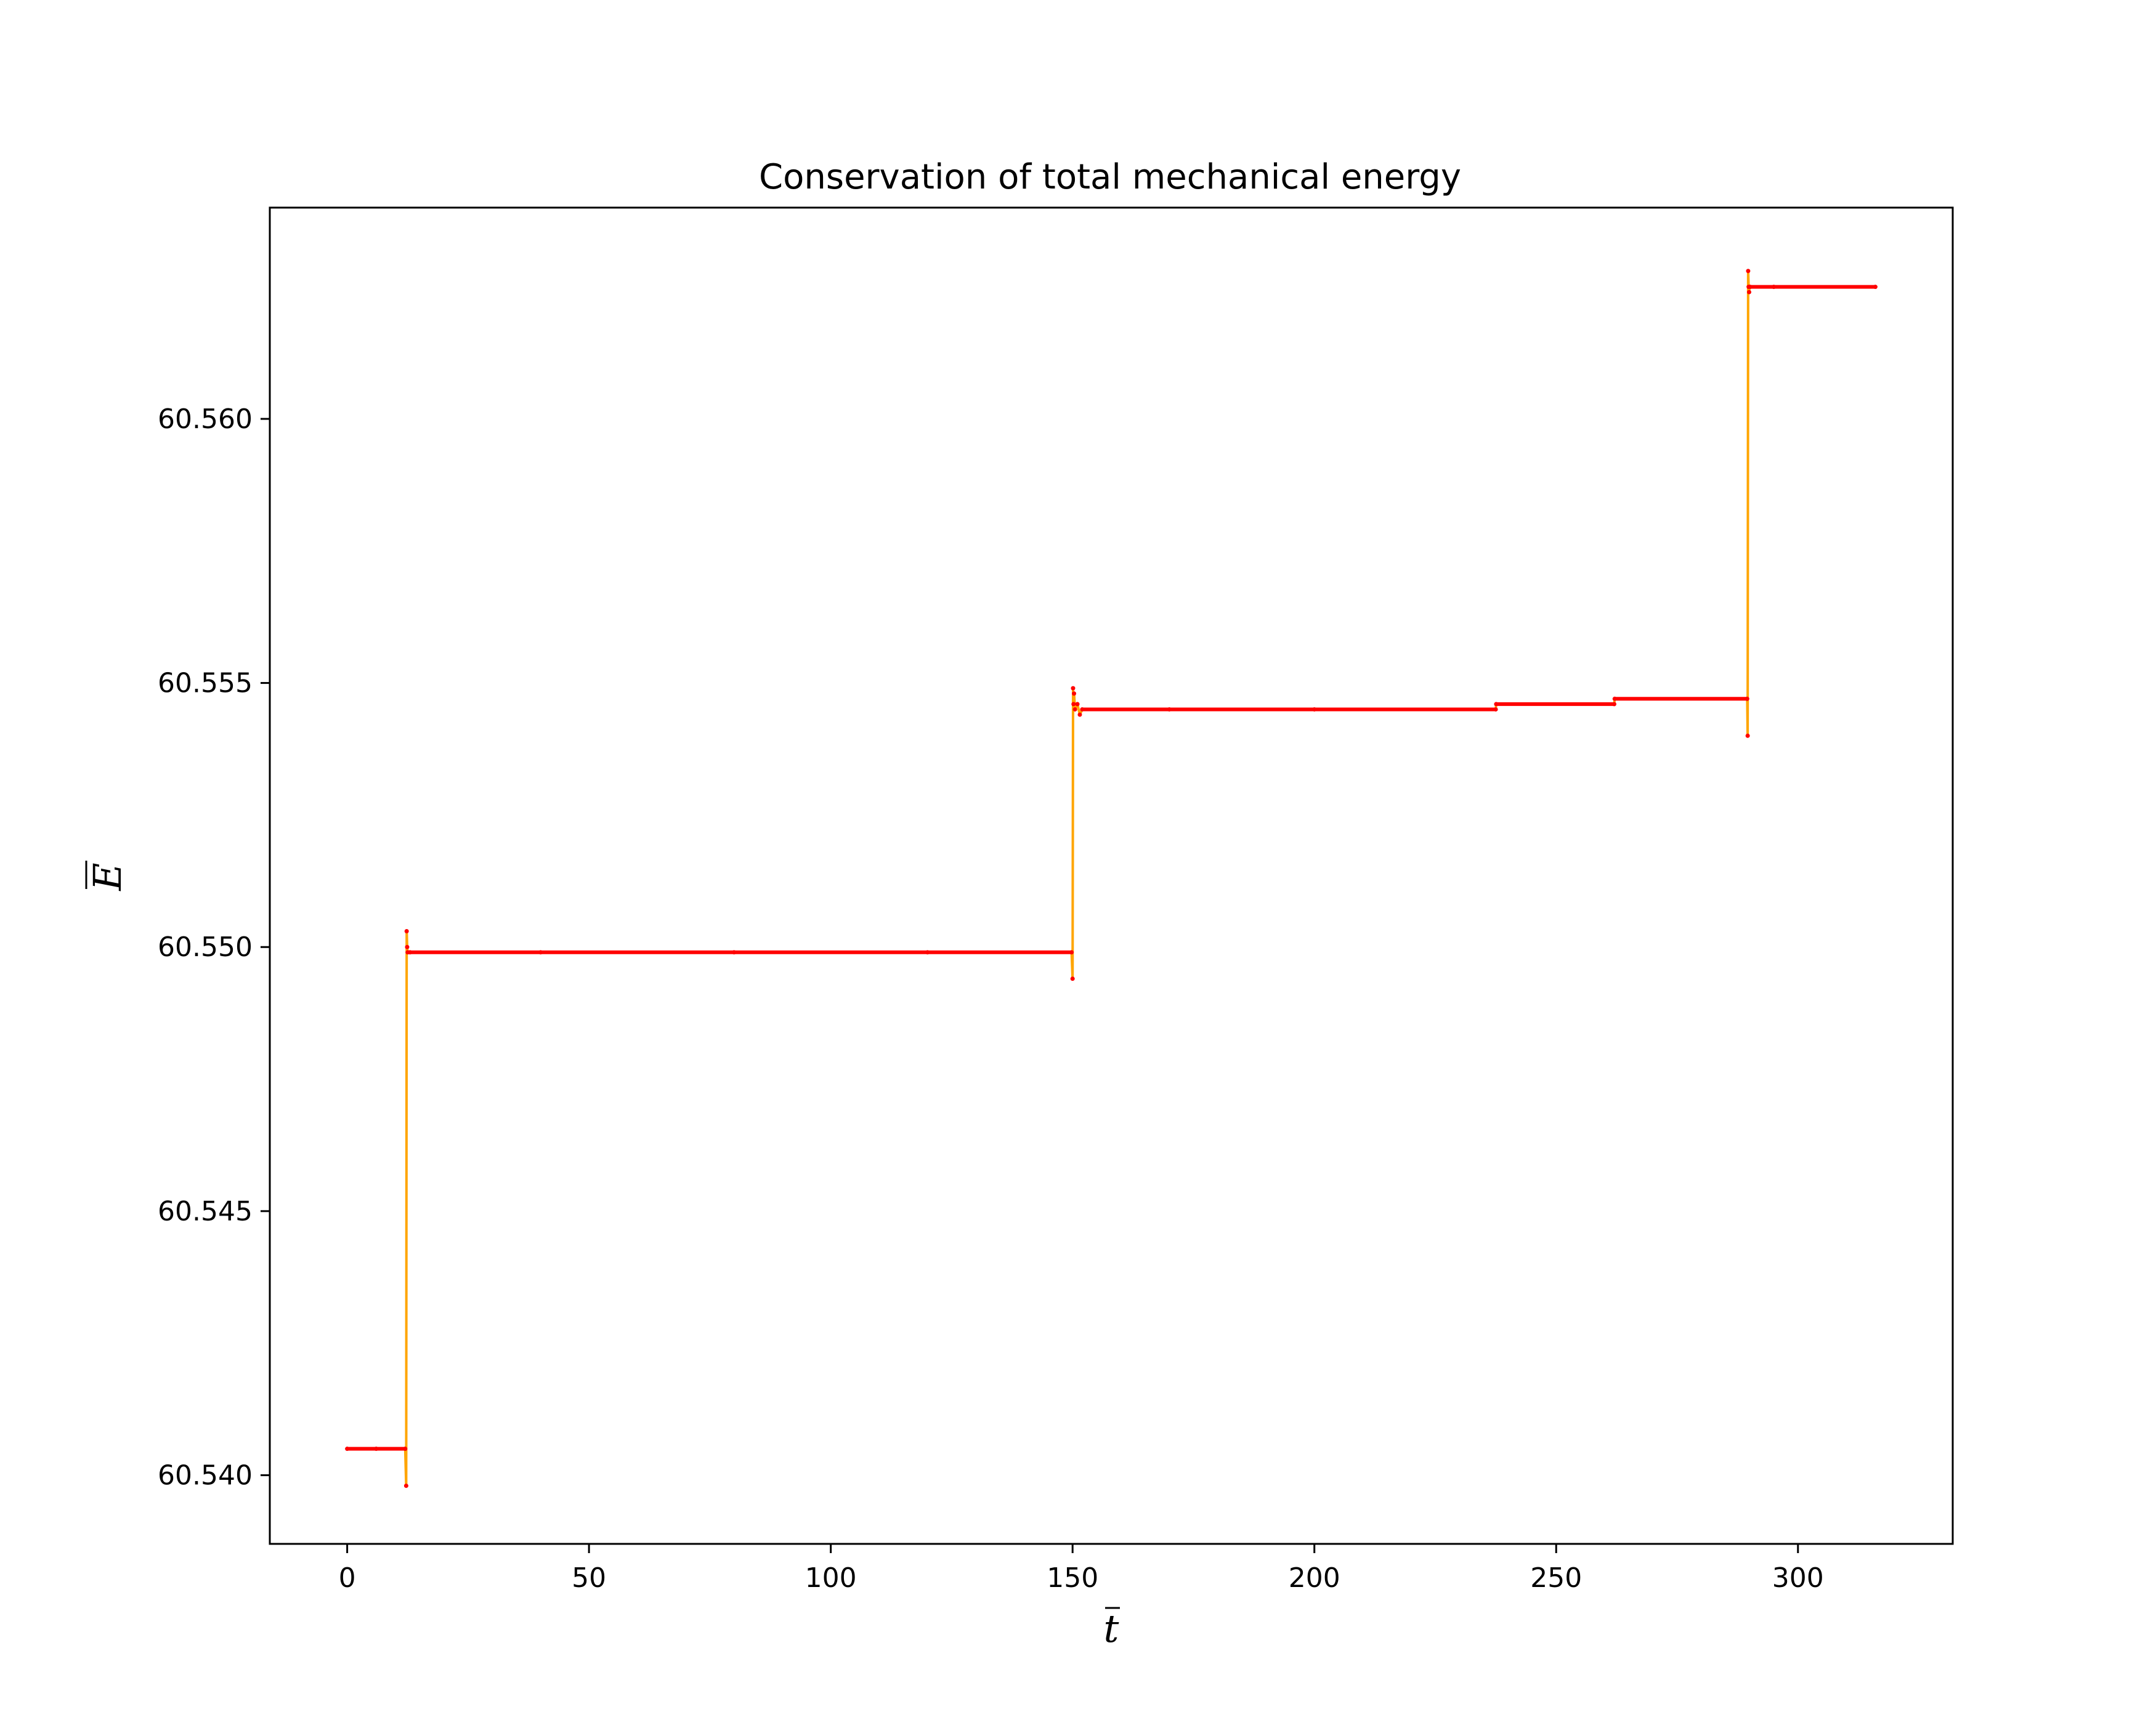  I want to click on y-axis-label: E, so click(107, 877).